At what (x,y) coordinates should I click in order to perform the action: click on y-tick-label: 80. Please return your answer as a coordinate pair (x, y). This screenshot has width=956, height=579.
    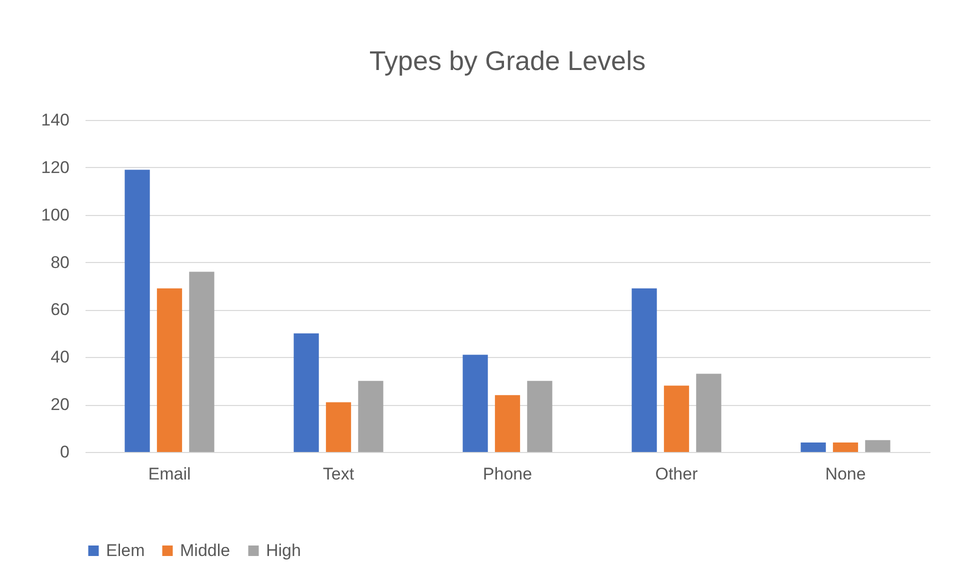
    Looking at the image, I should click on (60, 262).